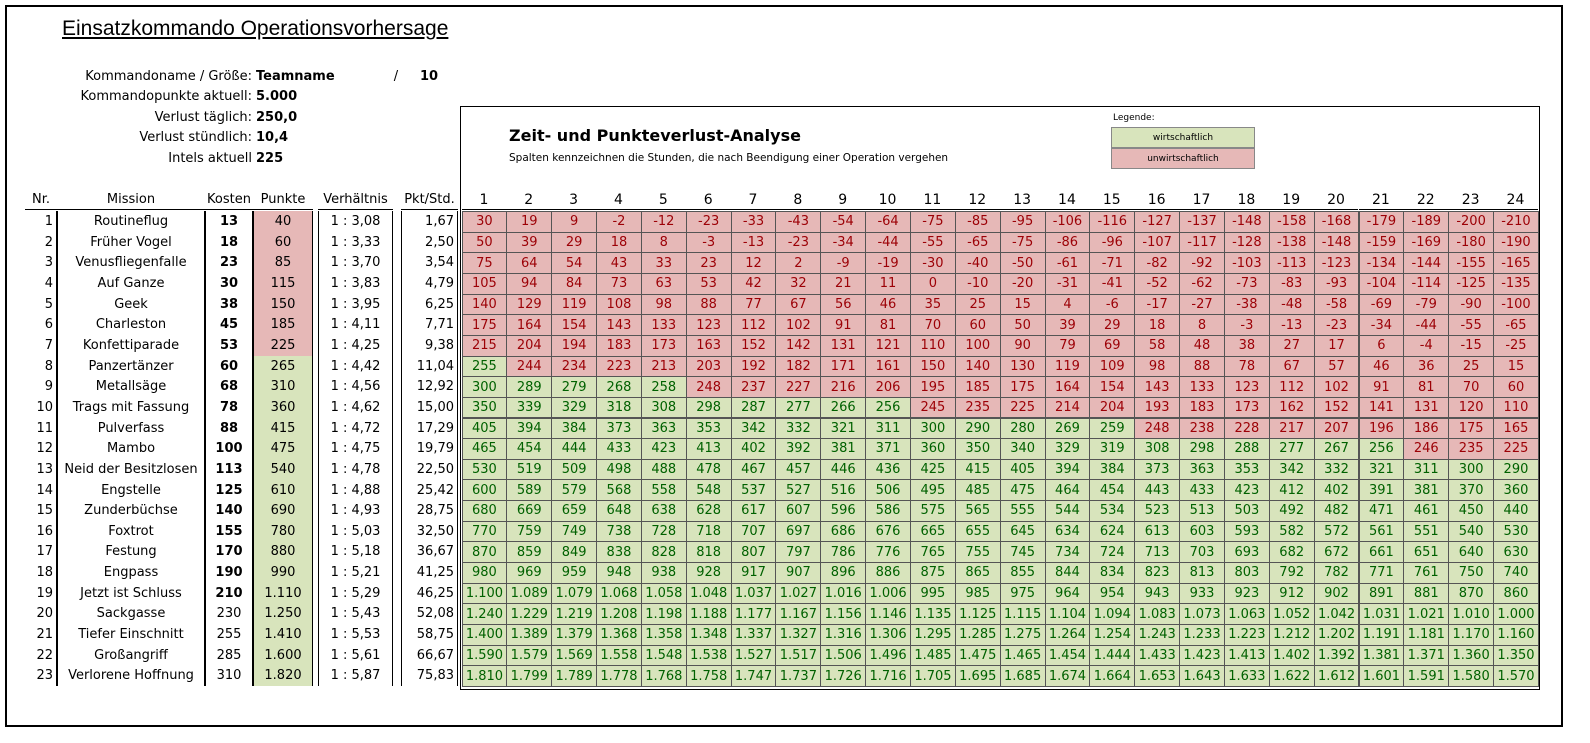 The height and width of the screenshot is (743, 1590). Describe the element at coordinates (131, 469) in the screenshot. I see `cell-mission: Neid der Besitzlosen` at that location.